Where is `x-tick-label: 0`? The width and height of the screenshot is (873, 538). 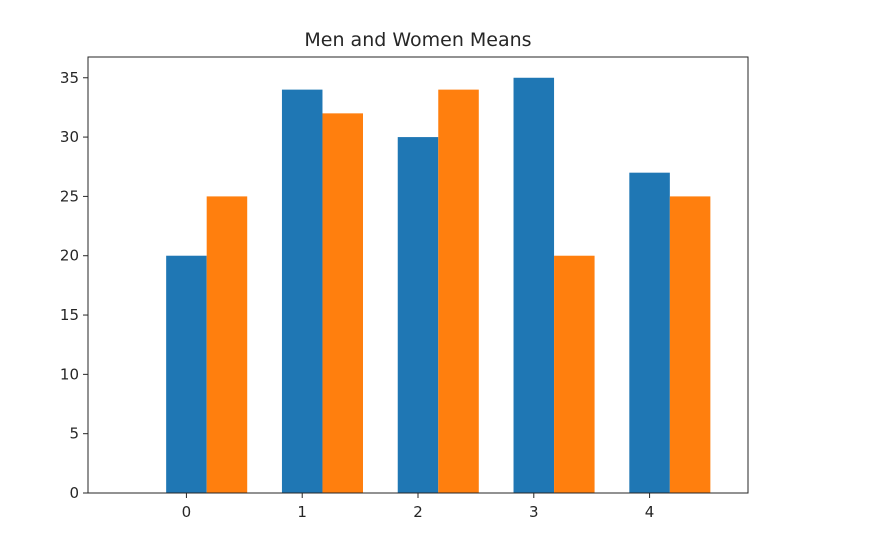
x-tick-label: 0 is located at coordinates (187, 512).